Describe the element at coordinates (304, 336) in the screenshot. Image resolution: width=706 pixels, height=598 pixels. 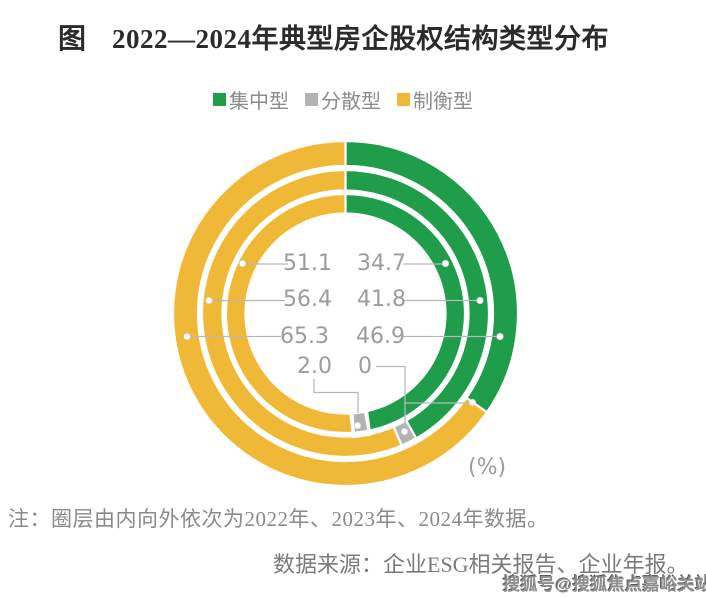
I see `value-label-yellow-outer: 65.3` at that location.